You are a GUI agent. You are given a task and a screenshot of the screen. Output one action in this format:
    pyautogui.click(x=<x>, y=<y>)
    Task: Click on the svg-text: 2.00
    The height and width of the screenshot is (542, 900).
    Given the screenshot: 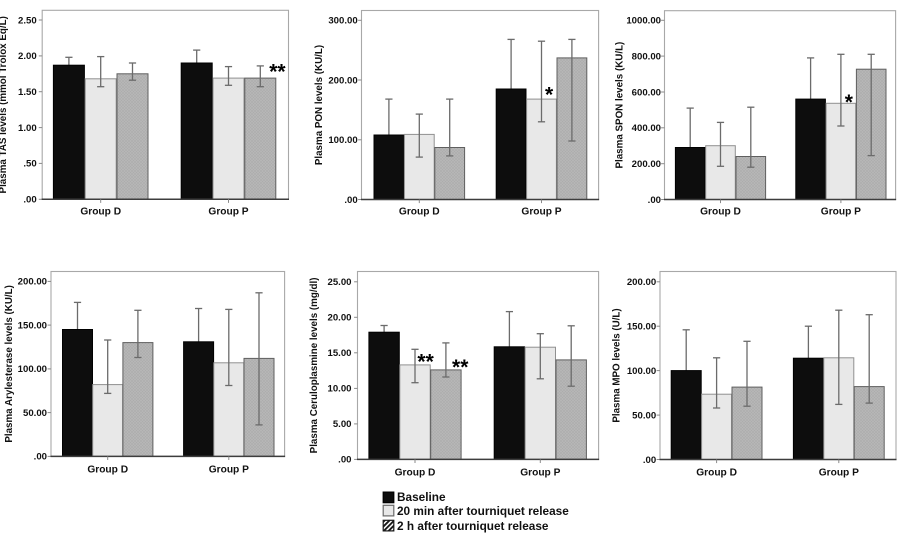 What is the action you would take?
    pyautogui.click(x=27, y=56)
    